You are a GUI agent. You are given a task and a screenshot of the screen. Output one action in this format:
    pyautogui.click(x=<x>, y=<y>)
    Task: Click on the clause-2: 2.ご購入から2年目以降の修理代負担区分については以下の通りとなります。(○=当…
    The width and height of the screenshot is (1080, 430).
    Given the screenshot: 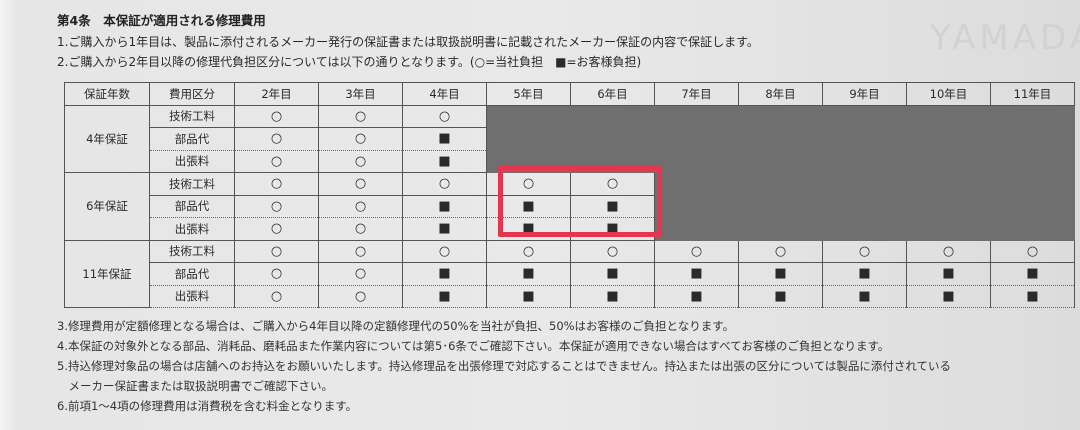 What is the action you would take?
    pyautogui.click(x=349, y=62)
    